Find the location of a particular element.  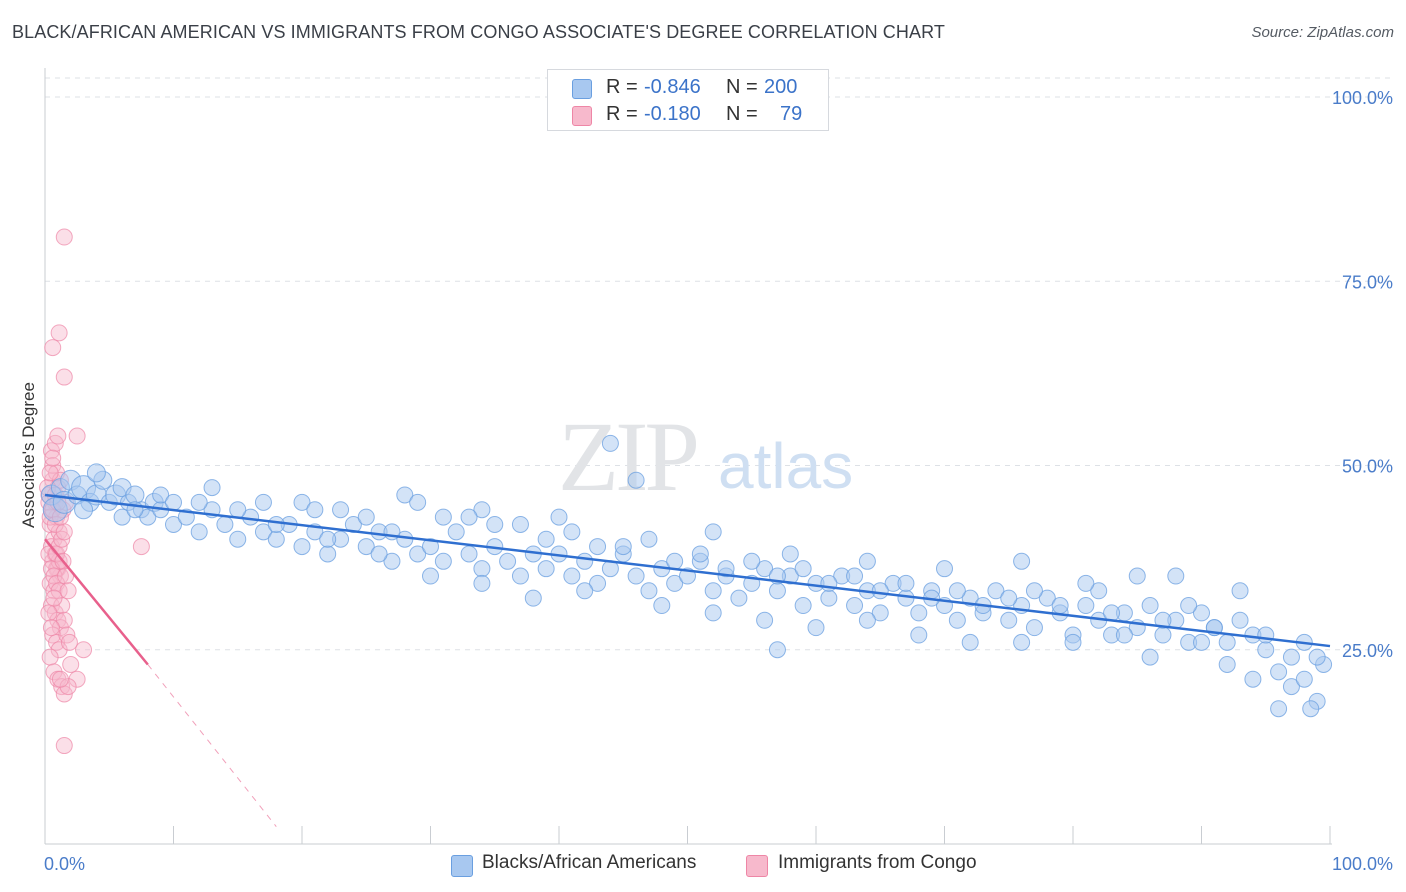

bottom-legend-congo: Immigrants from Congo is located at coordinates (877, 862).